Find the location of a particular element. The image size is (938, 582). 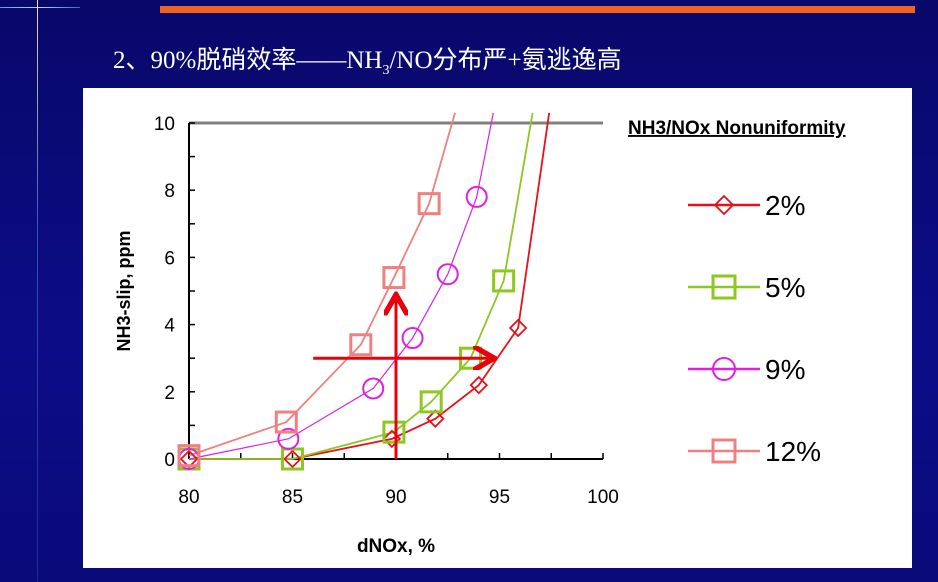

slide-title: 2、90%脱硝效率——NH3/NO分布严+氨逃逸高 is located at coordinates (367, 62).